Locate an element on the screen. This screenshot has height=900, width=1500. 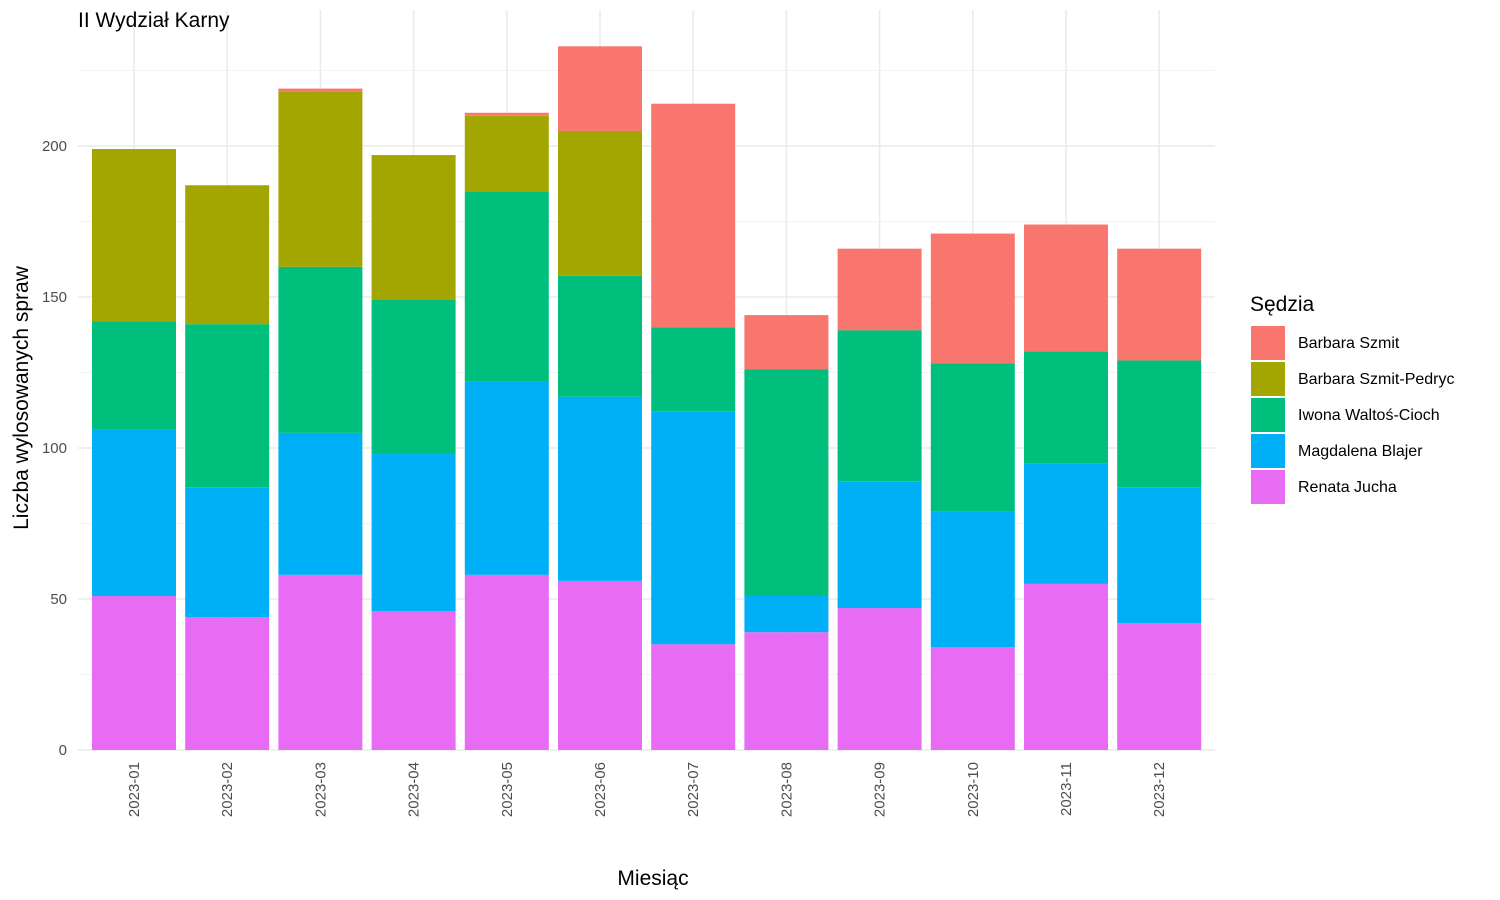
x-tick-label: 2023-12 is located at coordinates (1159, 789).